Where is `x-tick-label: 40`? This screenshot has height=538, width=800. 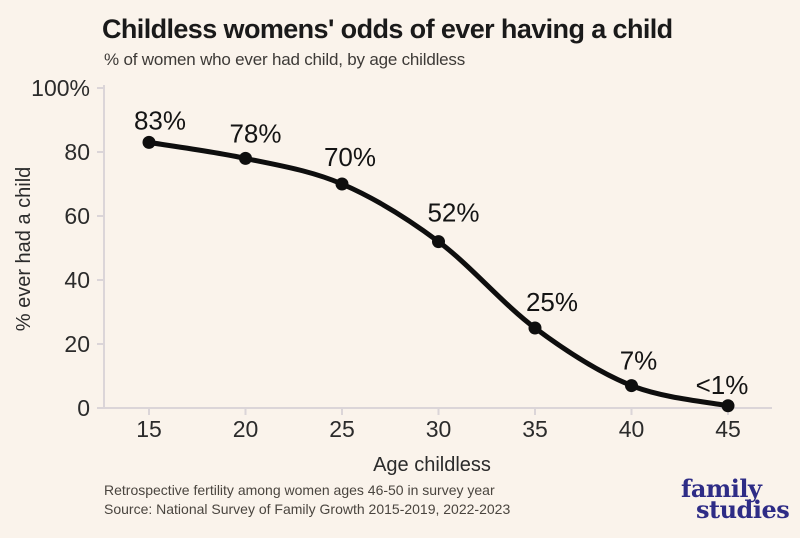 x-tick-label: 40 is located at coordinates (632, 429).